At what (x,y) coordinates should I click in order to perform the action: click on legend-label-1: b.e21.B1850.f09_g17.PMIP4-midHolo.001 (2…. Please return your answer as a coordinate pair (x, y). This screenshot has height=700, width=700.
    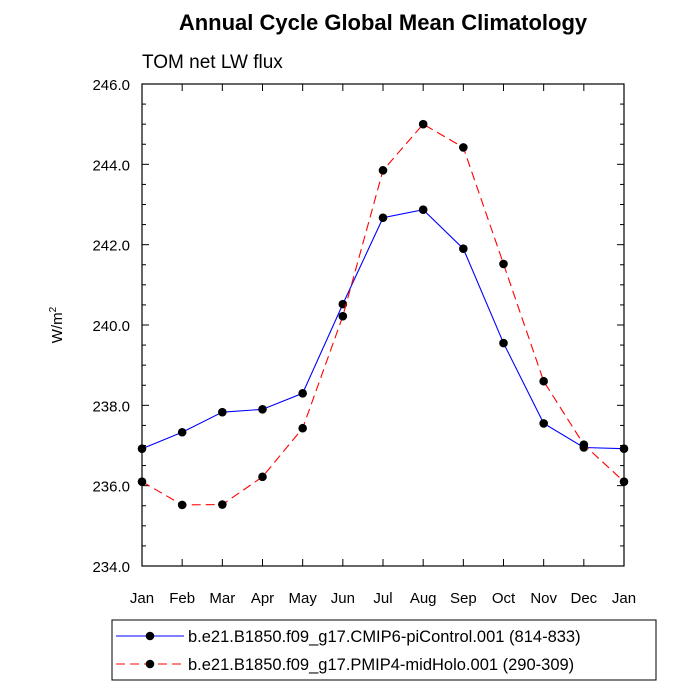
    Looking at the image, I should click on (381, 665).